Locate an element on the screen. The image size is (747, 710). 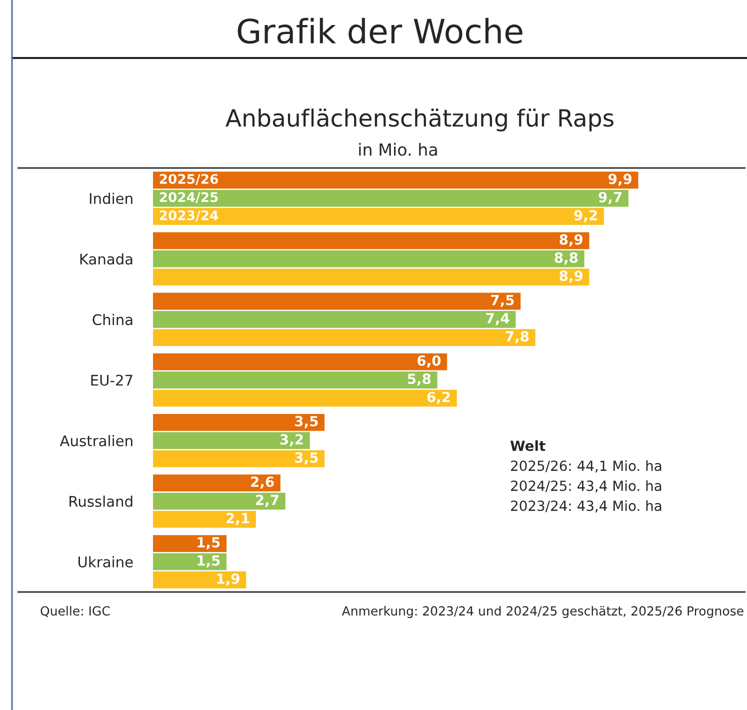
data-label: 2,6 is located at coordinates (262, 482).